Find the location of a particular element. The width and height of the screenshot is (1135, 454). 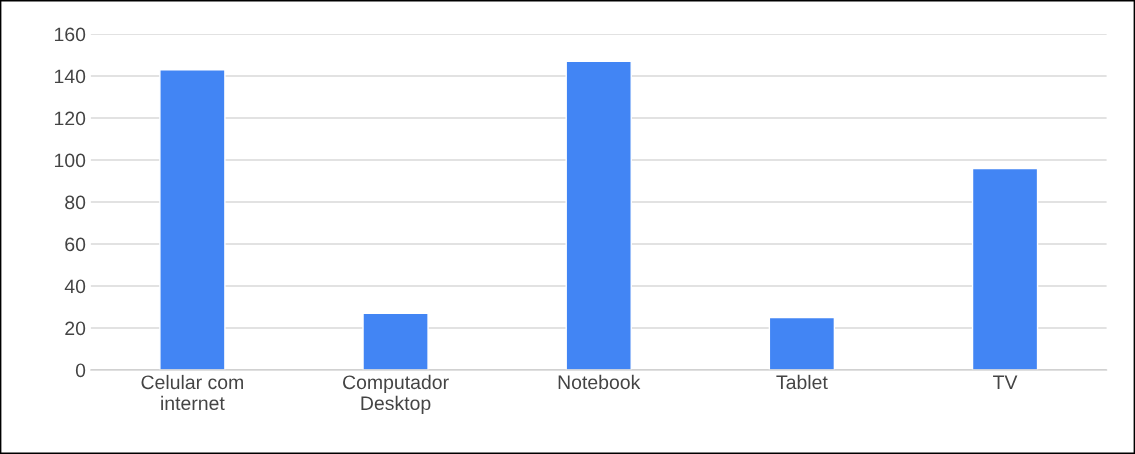

y-tick-label: 100 is located at coordinates (70, 160).